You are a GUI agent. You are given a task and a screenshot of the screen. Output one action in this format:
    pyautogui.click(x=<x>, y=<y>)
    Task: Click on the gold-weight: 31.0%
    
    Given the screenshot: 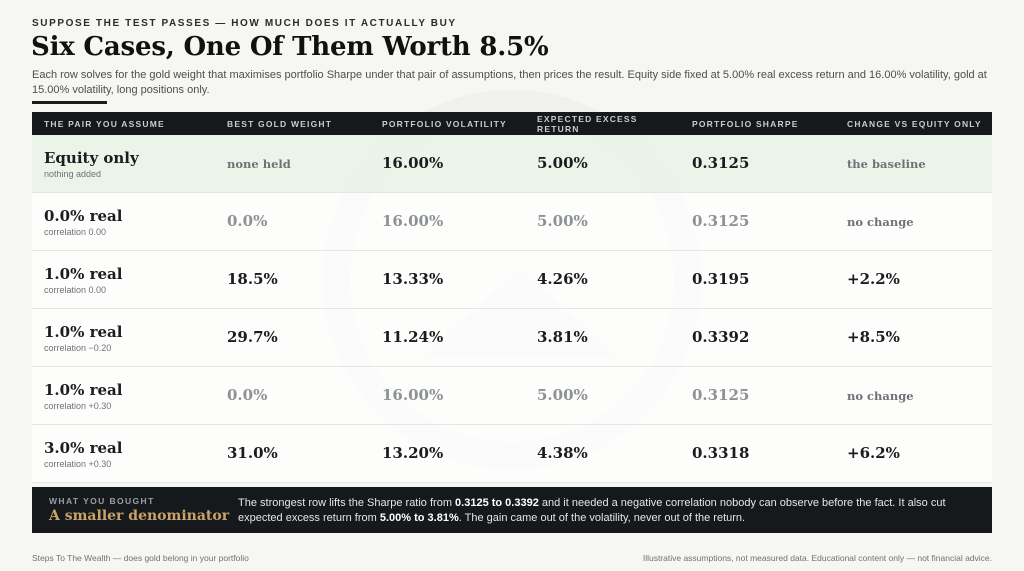 What is the action you would take?
    pyautogui.click(x=252, y=453)
    